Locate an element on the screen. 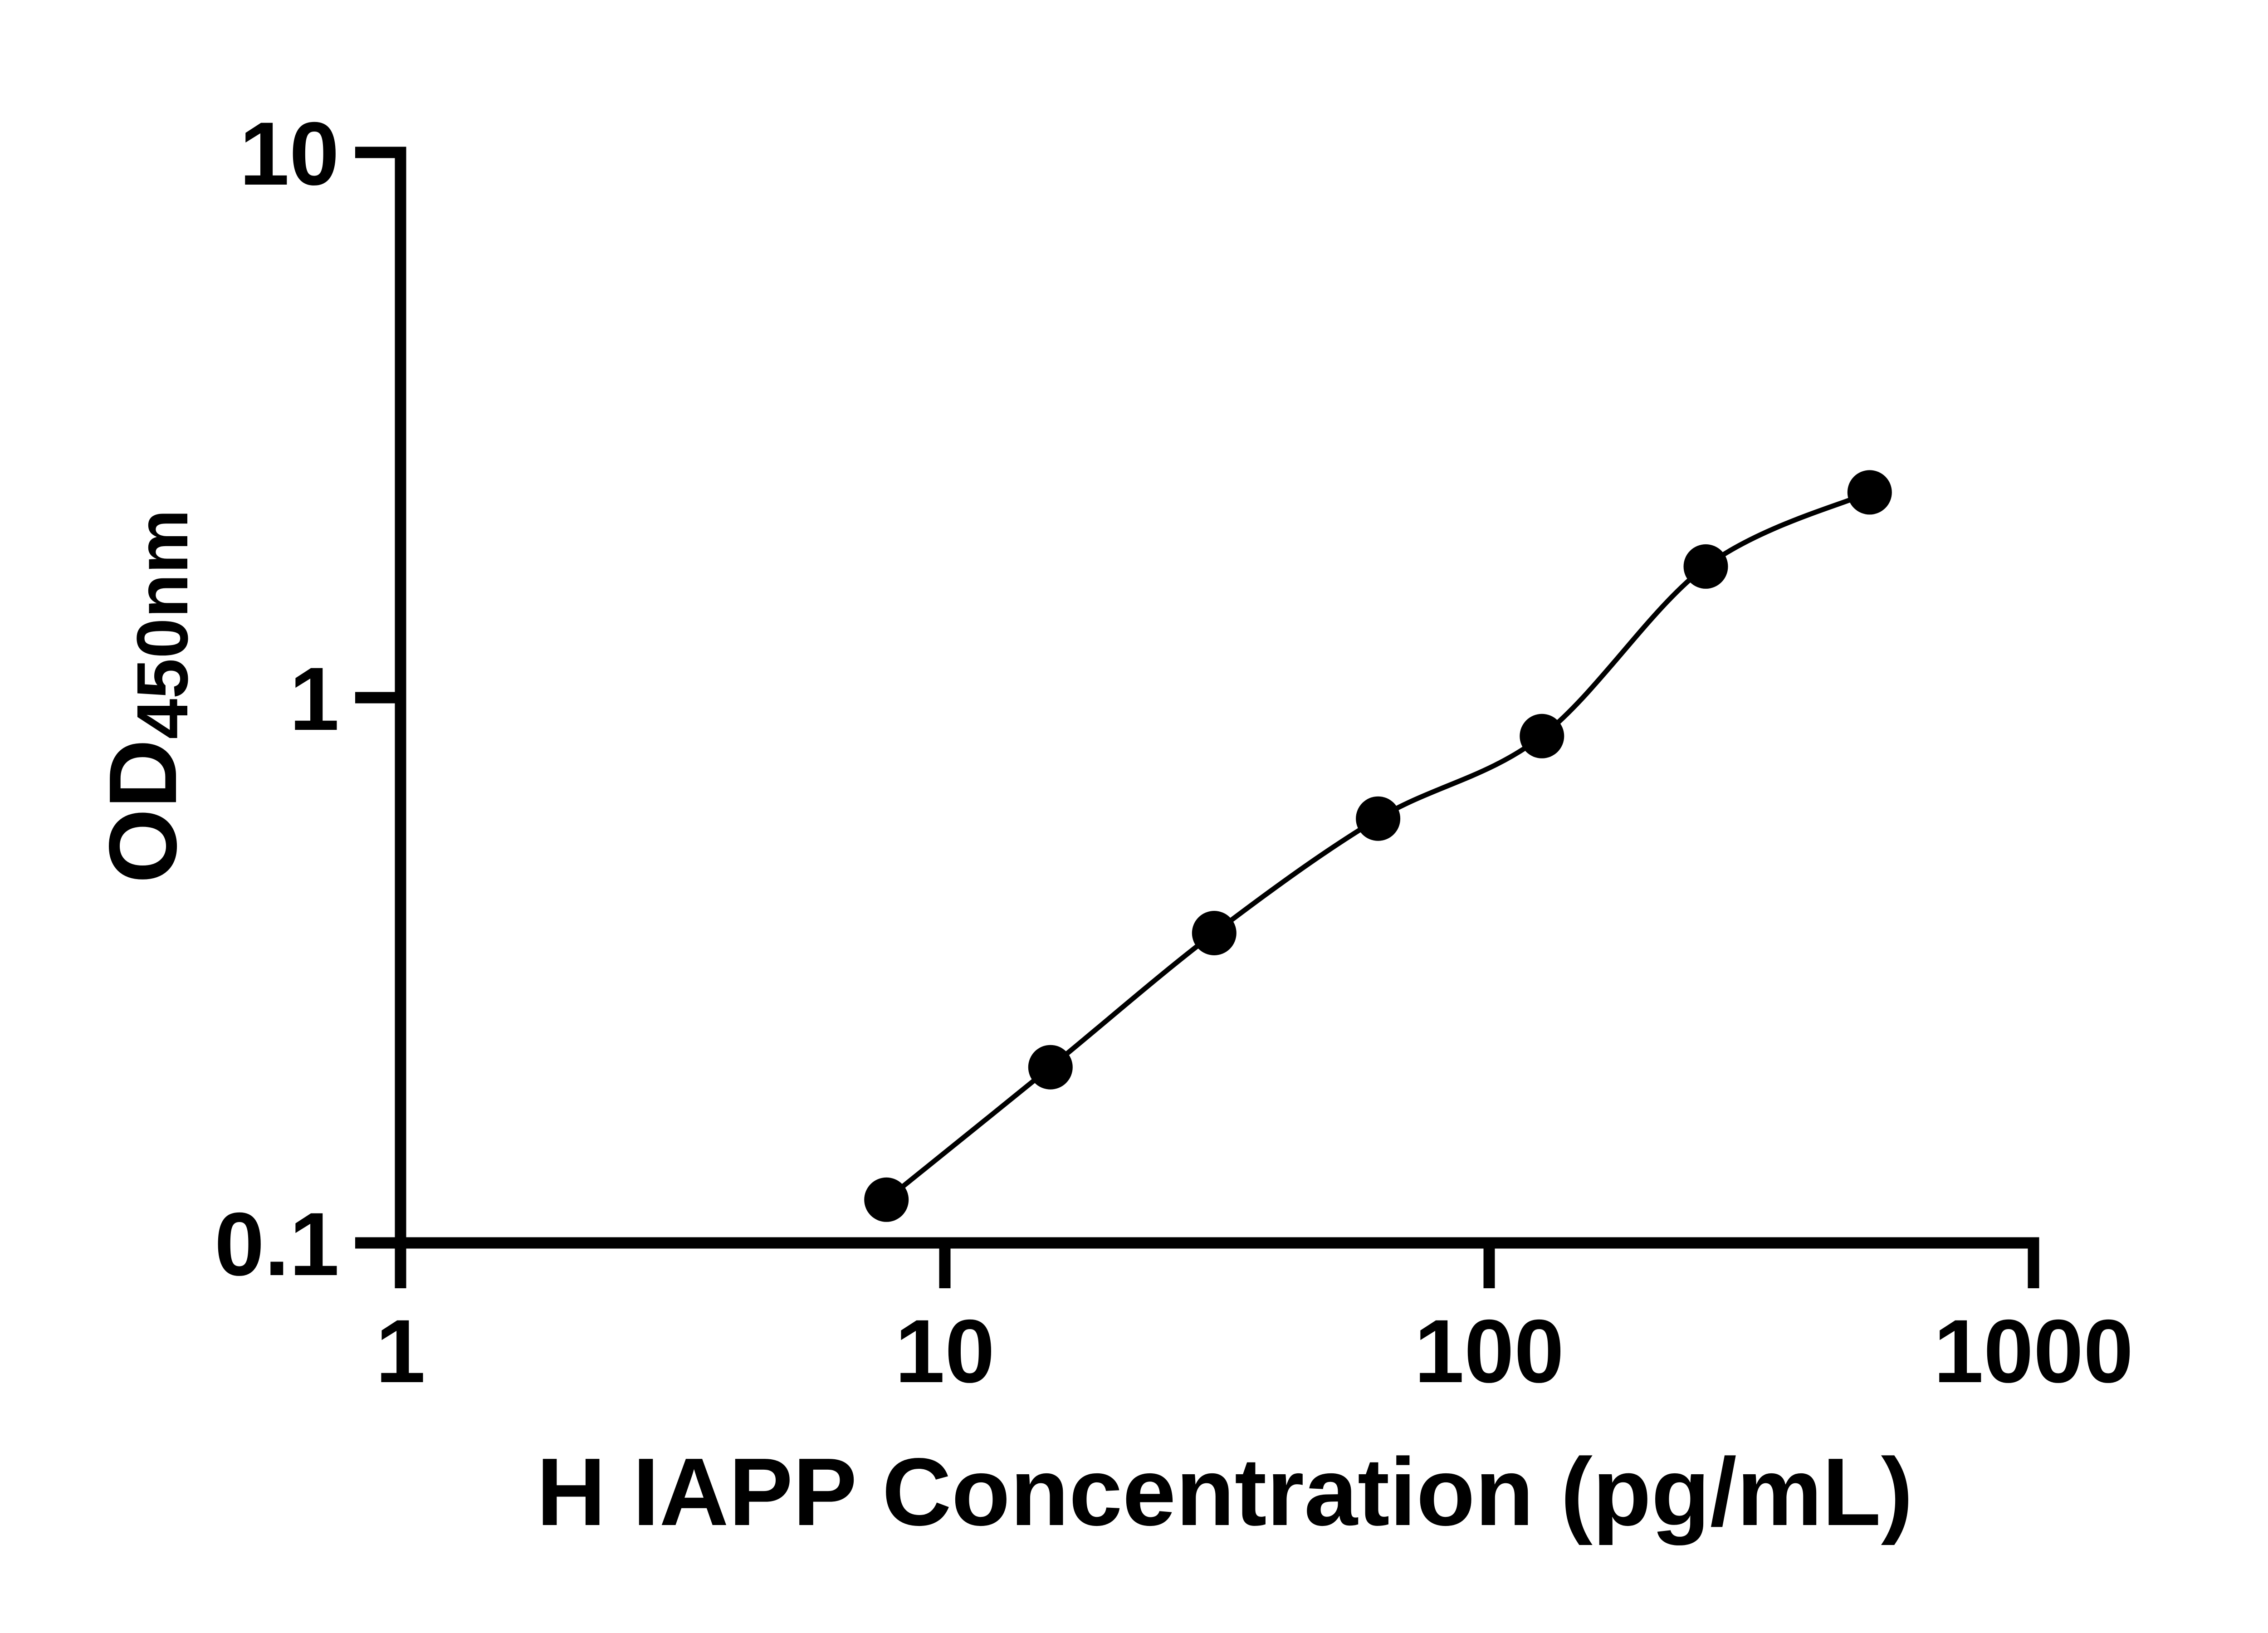 This screenshot has width=2268, height=1633. y-tick-label-10: 10 is located at coordinates (290, 153).